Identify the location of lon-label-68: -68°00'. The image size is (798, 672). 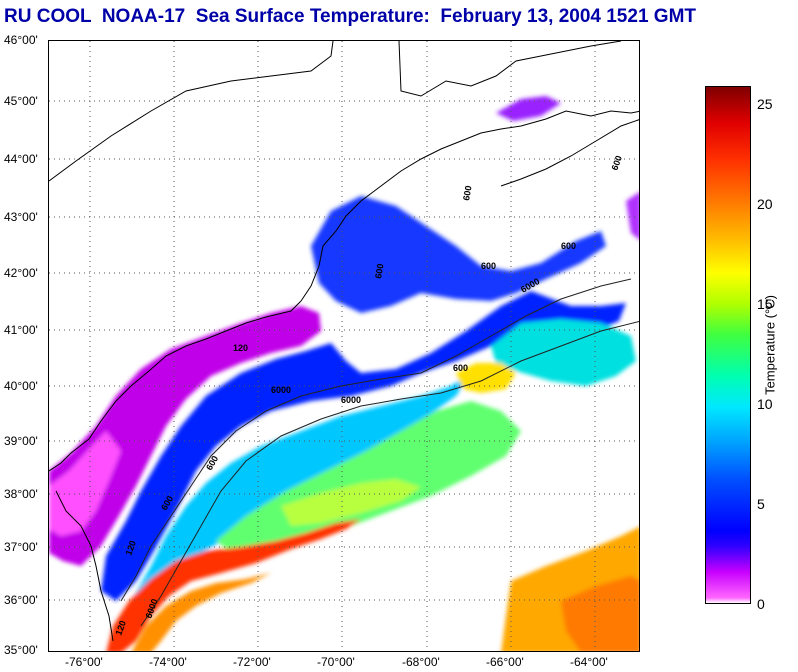
(421, 662).